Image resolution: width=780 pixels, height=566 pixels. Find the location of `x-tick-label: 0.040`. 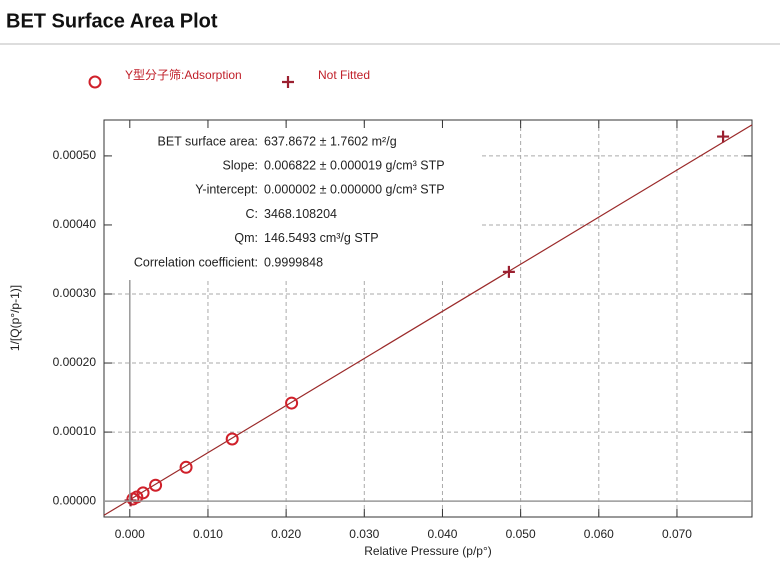

x-tick-label: 0.040 is located at coordinates (442, 534).